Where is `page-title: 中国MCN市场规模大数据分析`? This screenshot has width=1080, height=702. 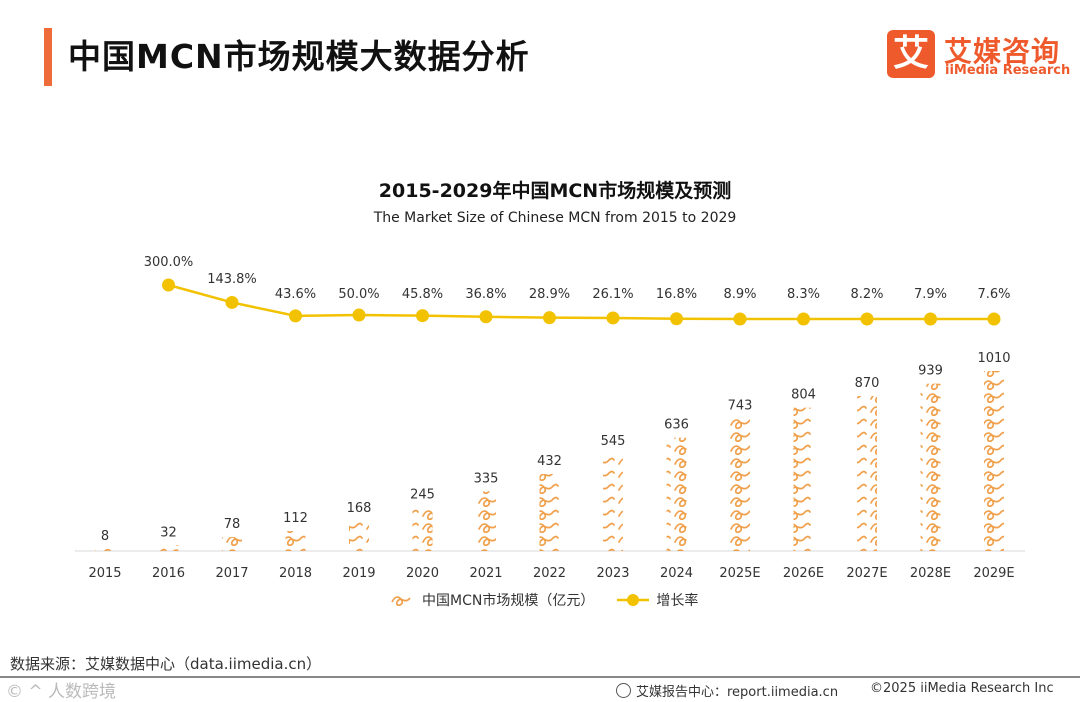
page-title: 中国MCN市场规模大数据分析 is located at coordinates (299, 56).